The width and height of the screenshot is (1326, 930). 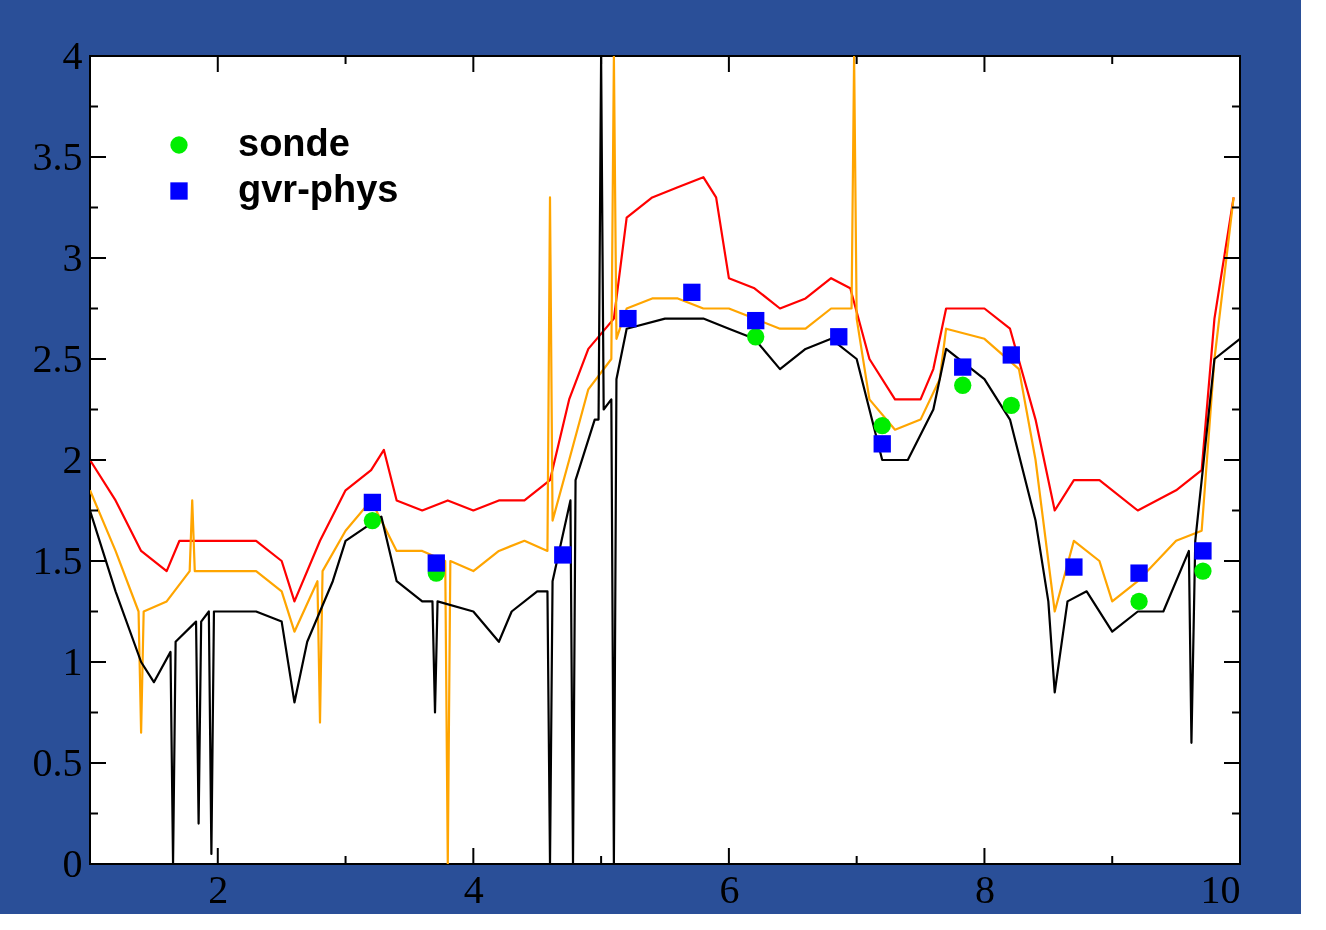 I want to click on x-tick-label: 4, so click(x=473, y=889).